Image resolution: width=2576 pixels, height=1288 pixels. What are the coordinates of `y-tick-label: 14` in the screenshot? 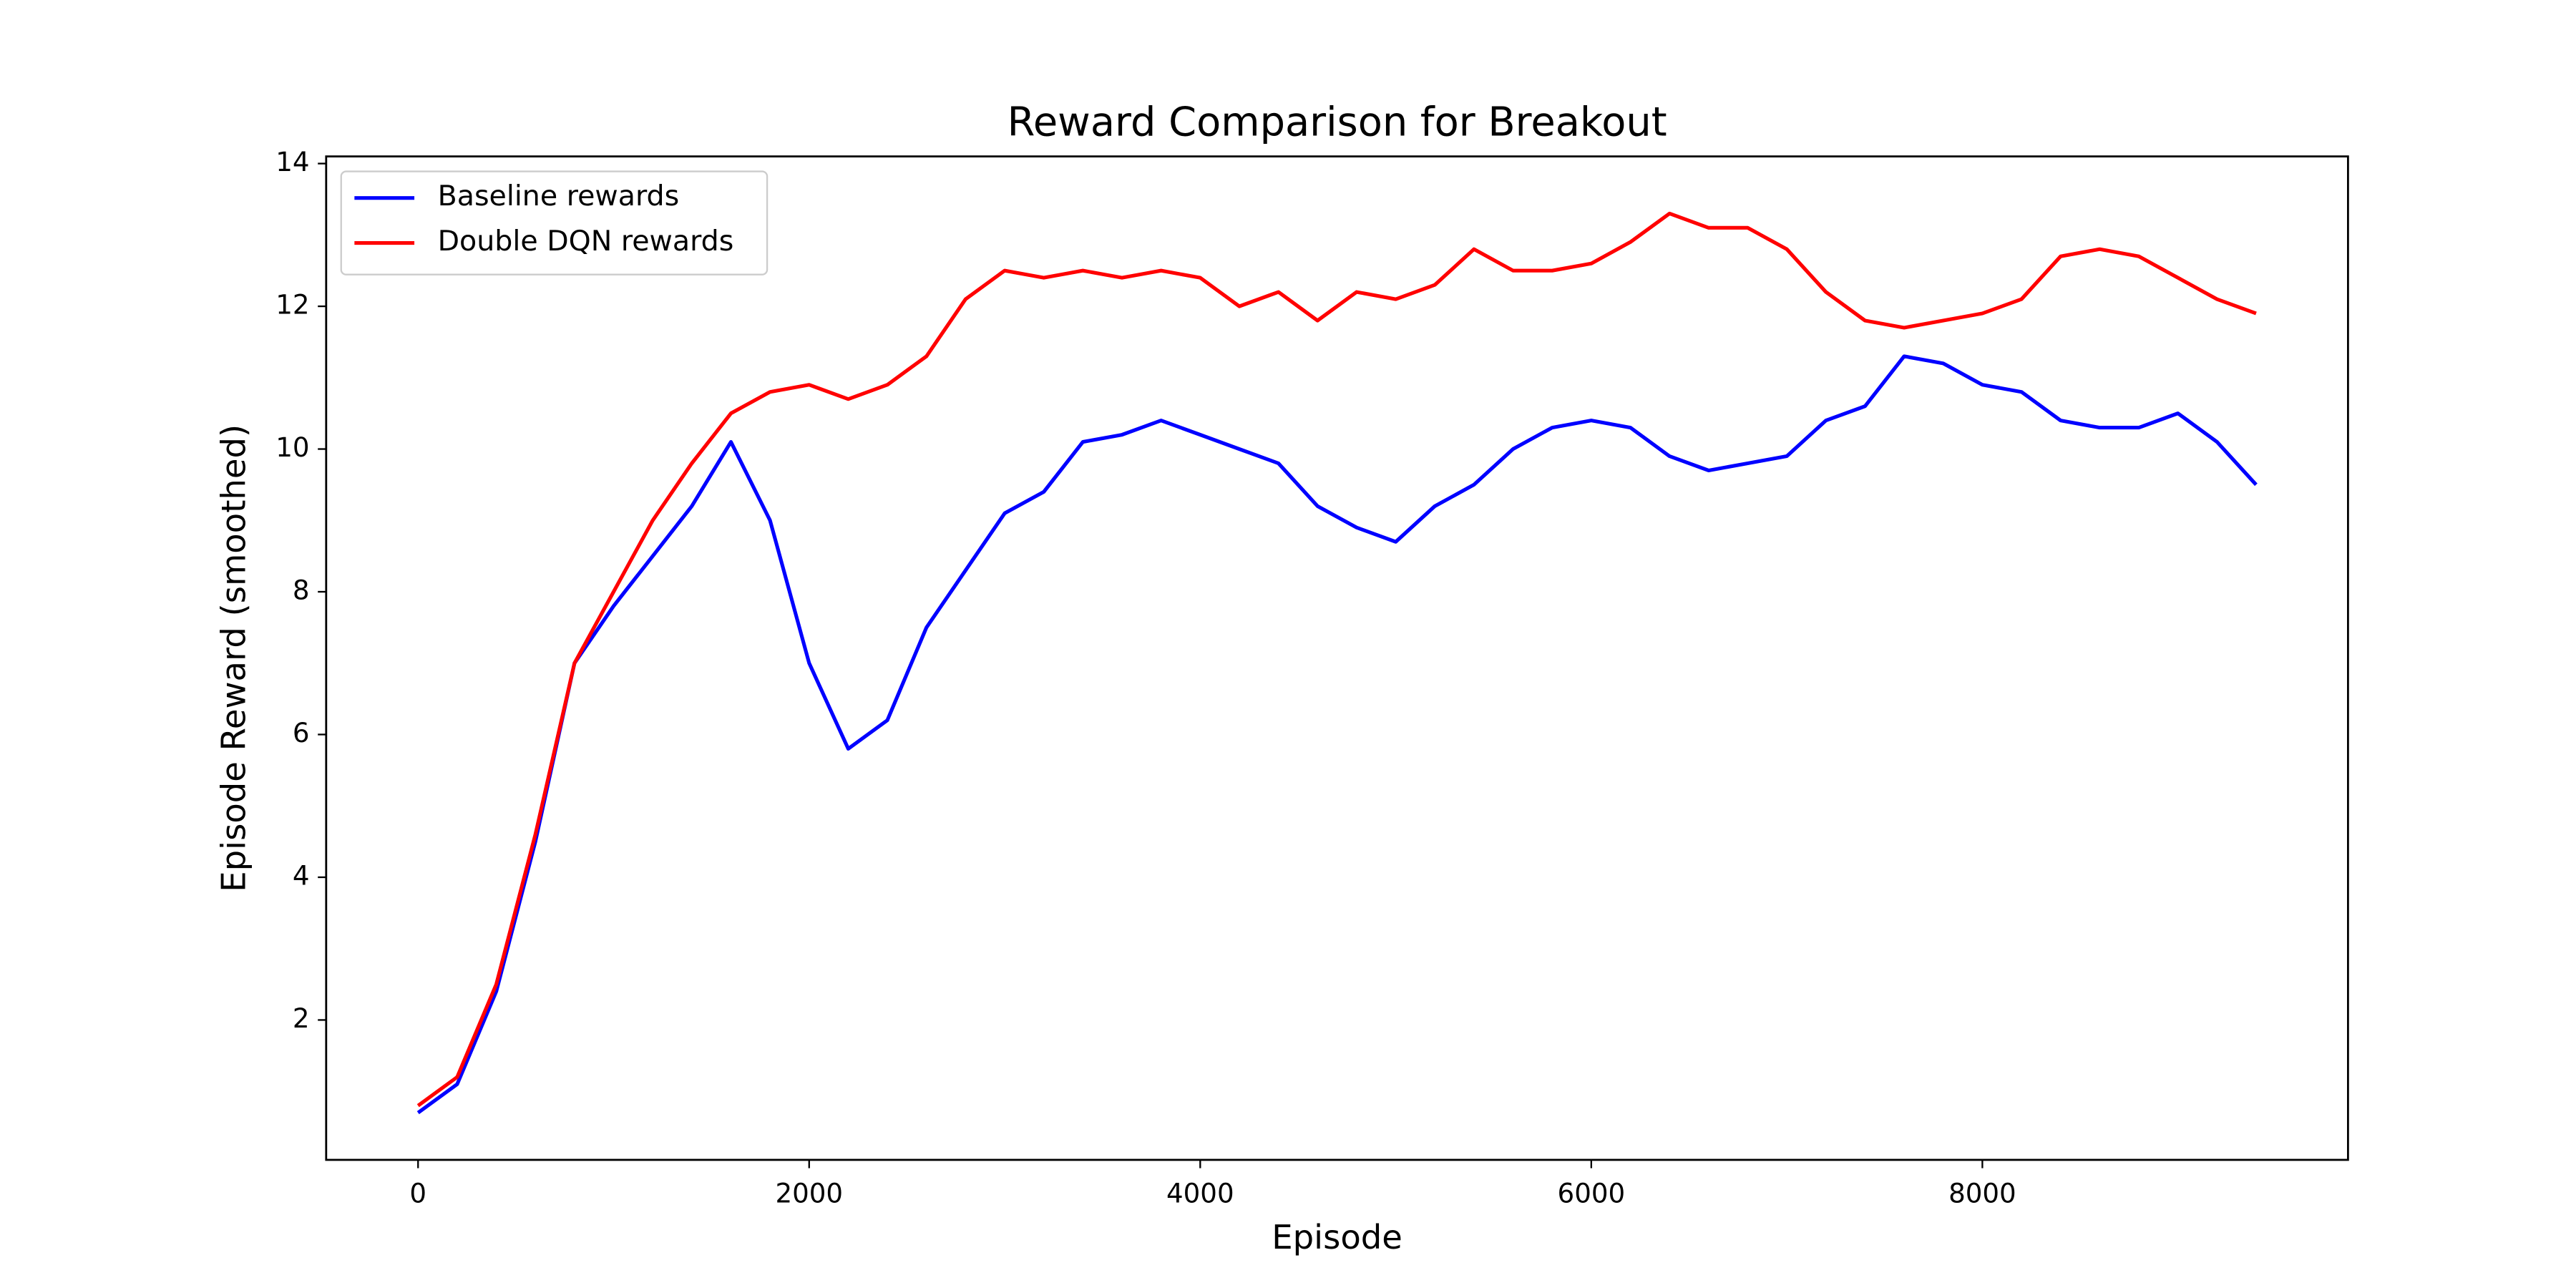 It's located at (292, 161).